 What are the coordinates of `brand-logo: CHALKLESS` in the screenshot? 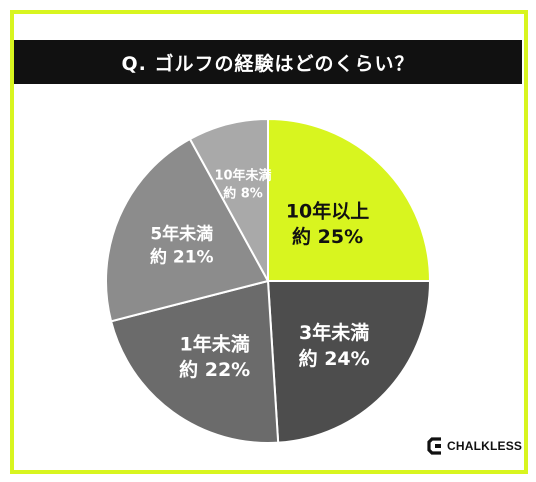 It's located at (474, 446).